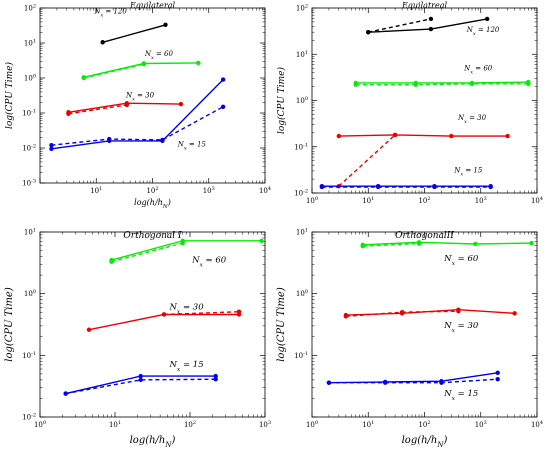 Image resolution: width=550 pixels, height=455 pixels. What do you see at coordinates (424, 236) in the screenshot?
I see `chart-title: OrthogonalII` at bounding box center [424, 236].